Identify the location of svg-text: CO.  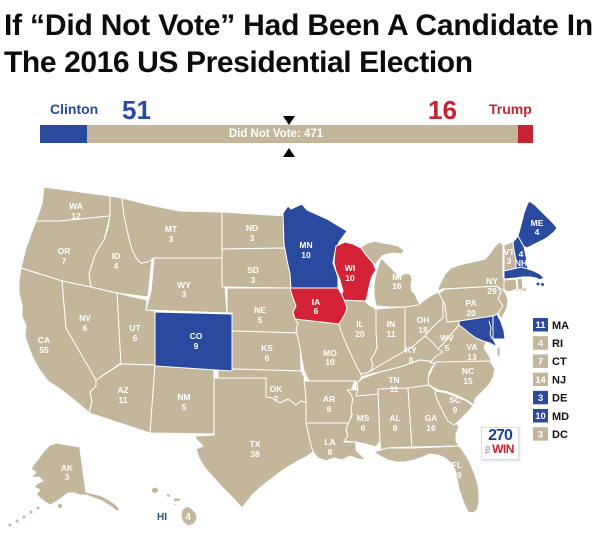
(196, 336).